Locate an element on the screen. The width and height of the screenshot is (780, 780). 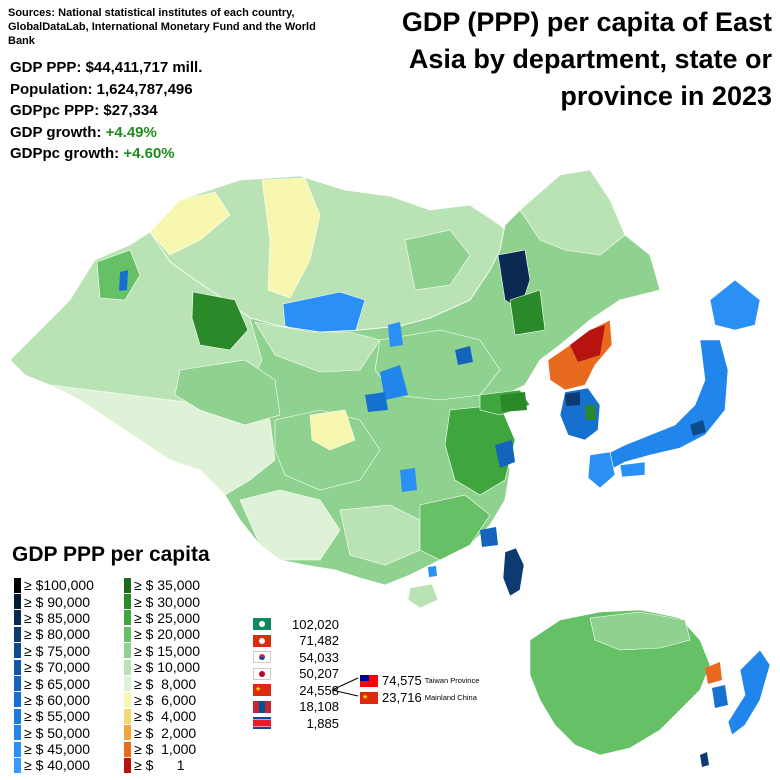
legend-label: ≥ $ 50,000 is located at coordinates (57, 732).